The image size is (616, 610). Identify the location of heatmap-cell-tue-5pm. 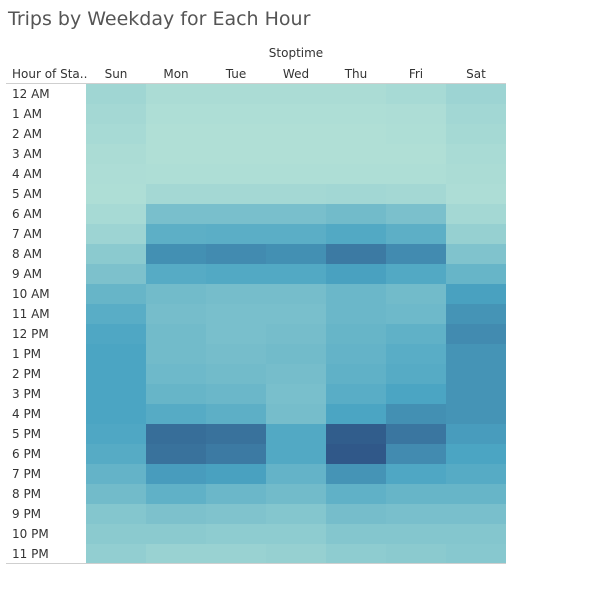
(236, 434).